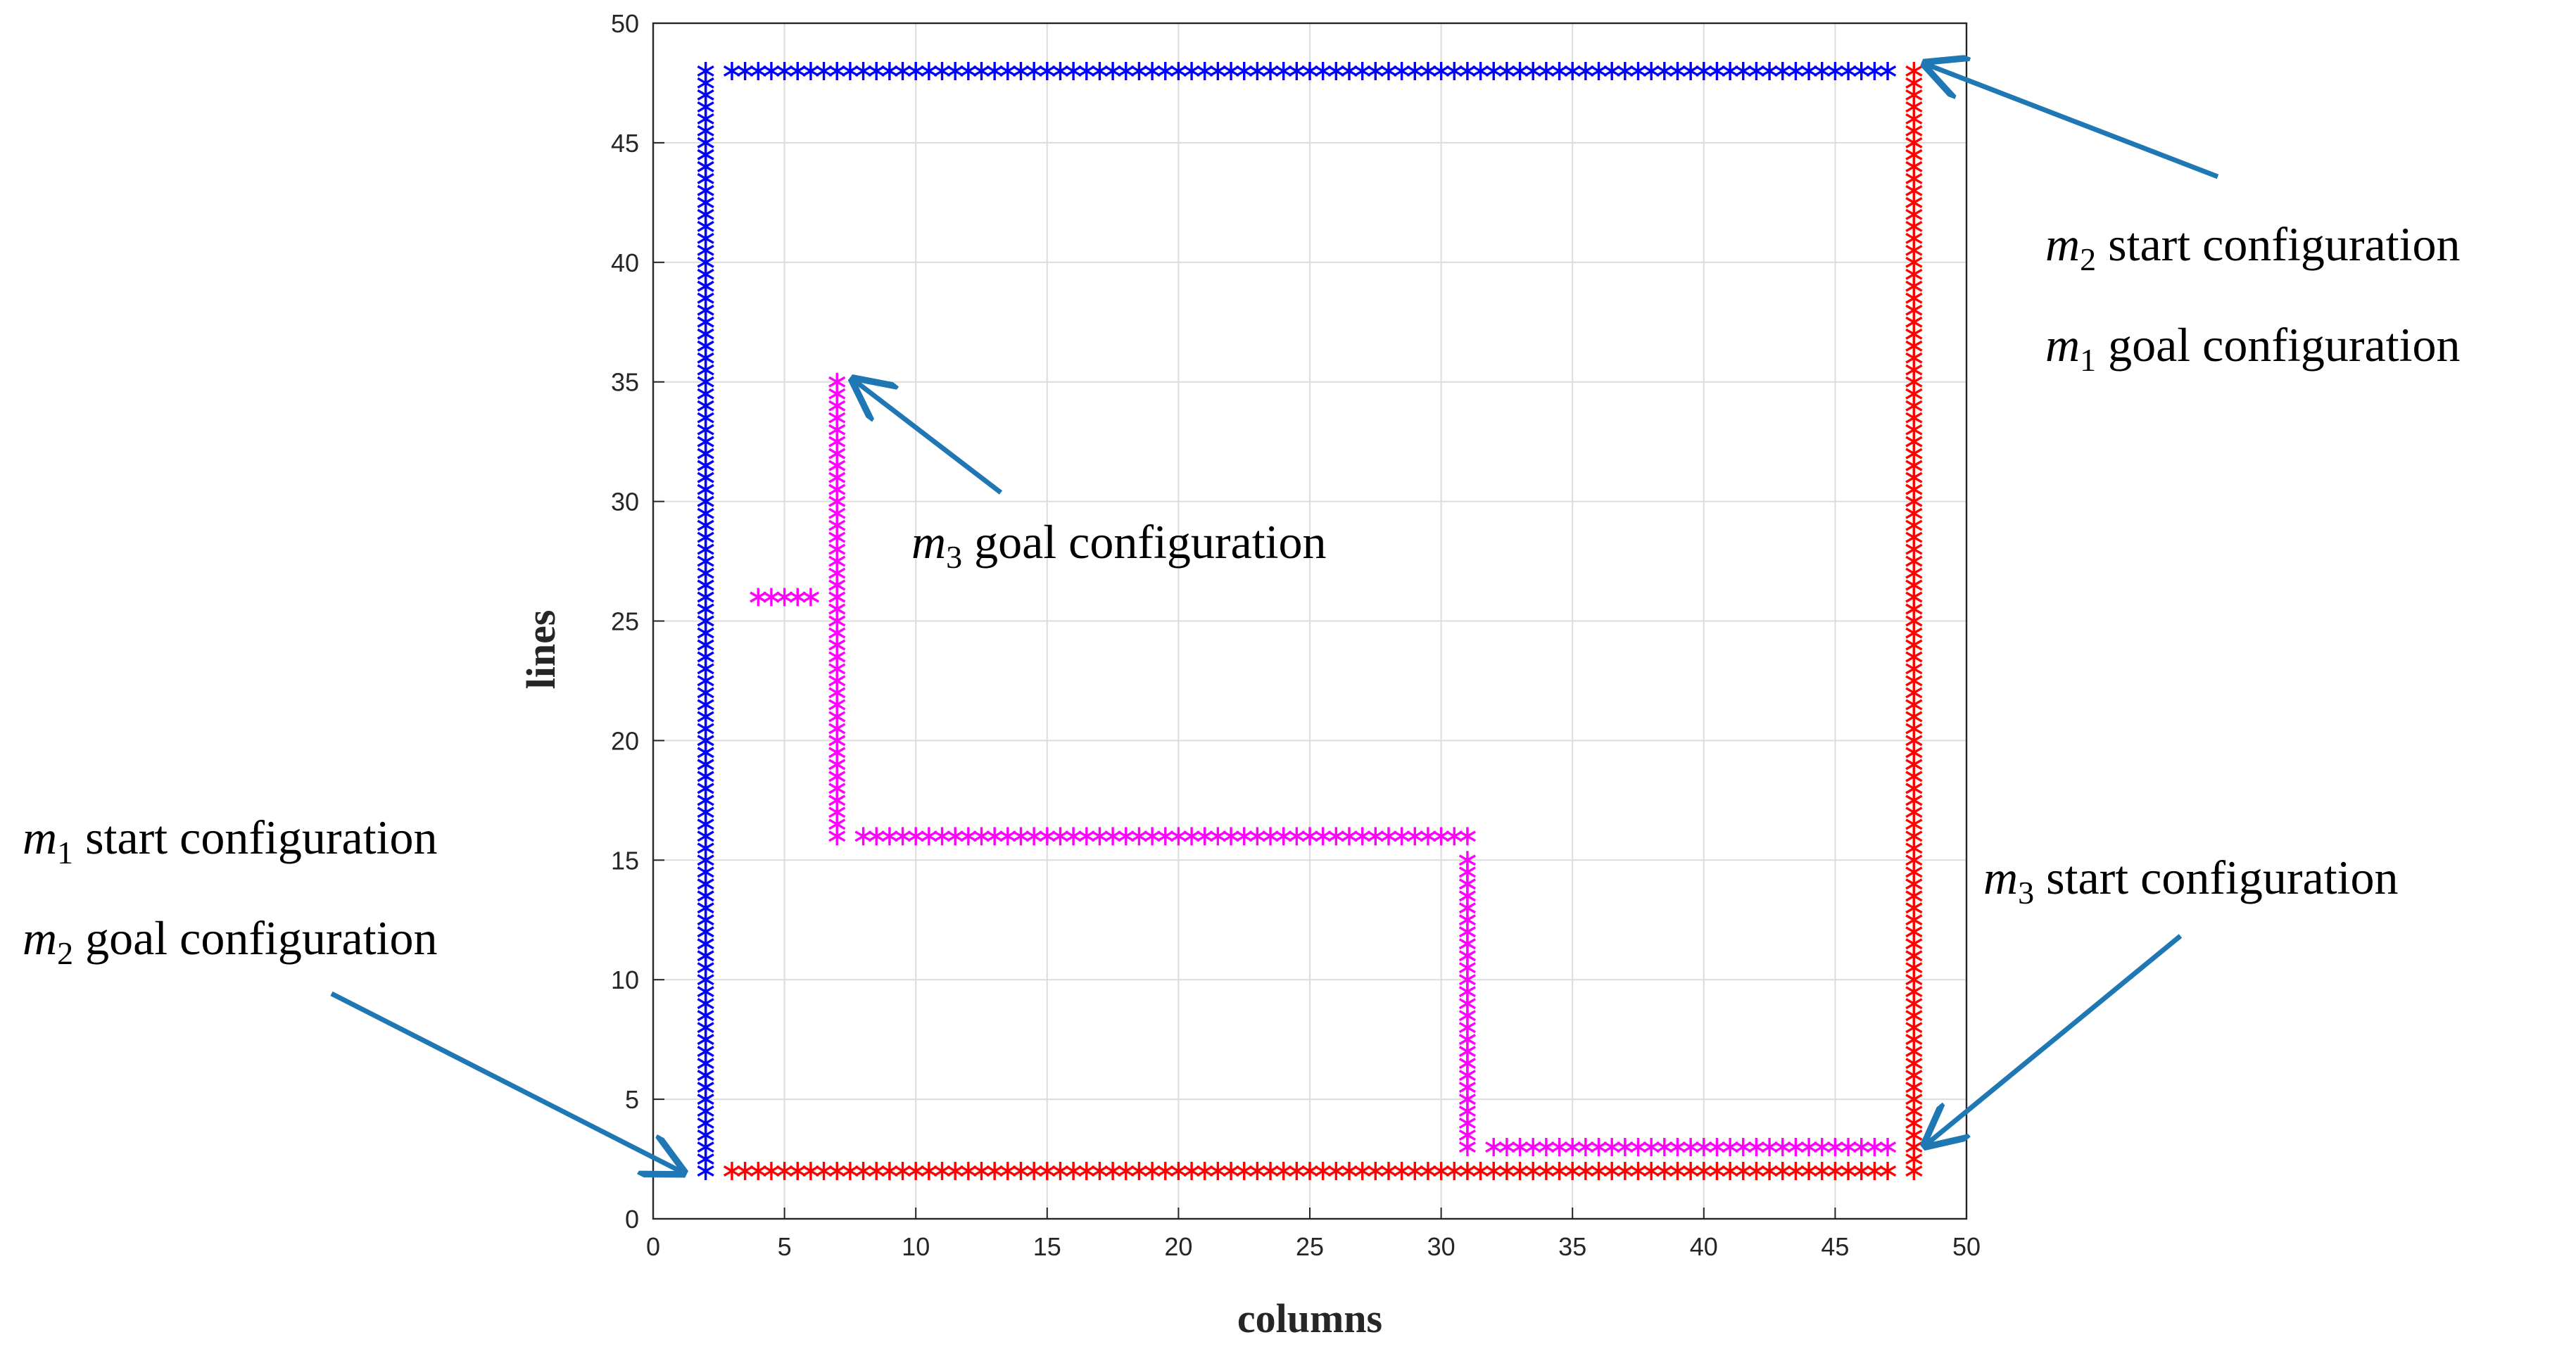  I want to click on x-tick-label: 35, so click(1572, 1246).